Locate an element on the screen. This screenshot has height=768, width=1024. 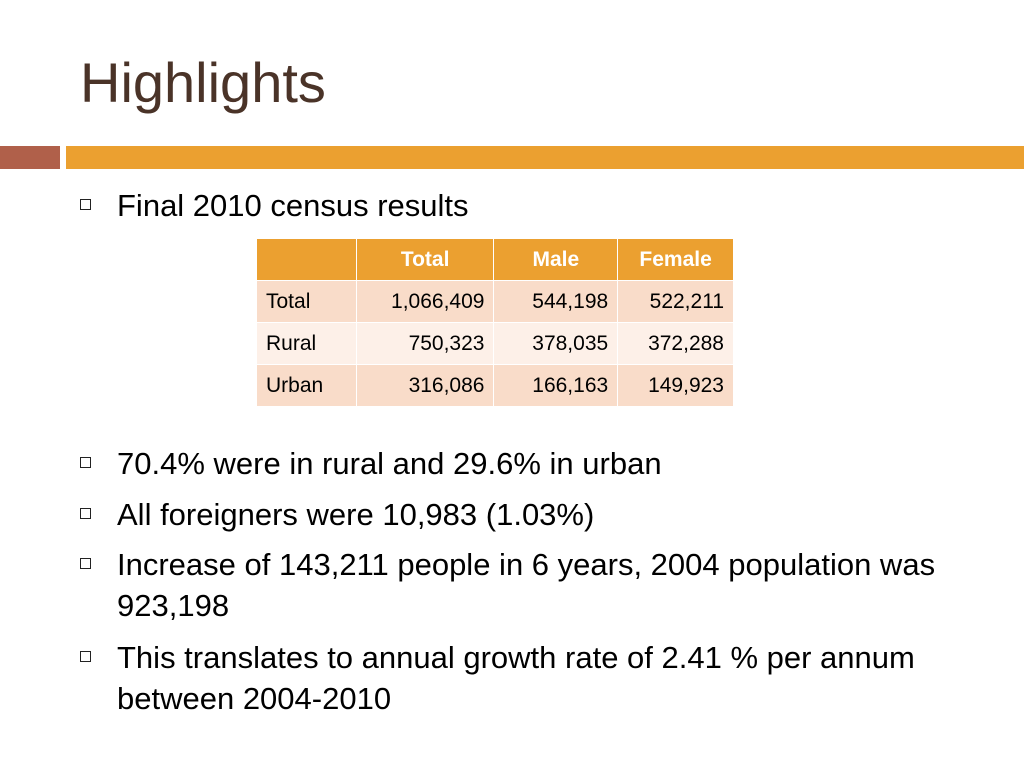
table-cell-total: 1,066,409 is located at coordinates (425, 301).